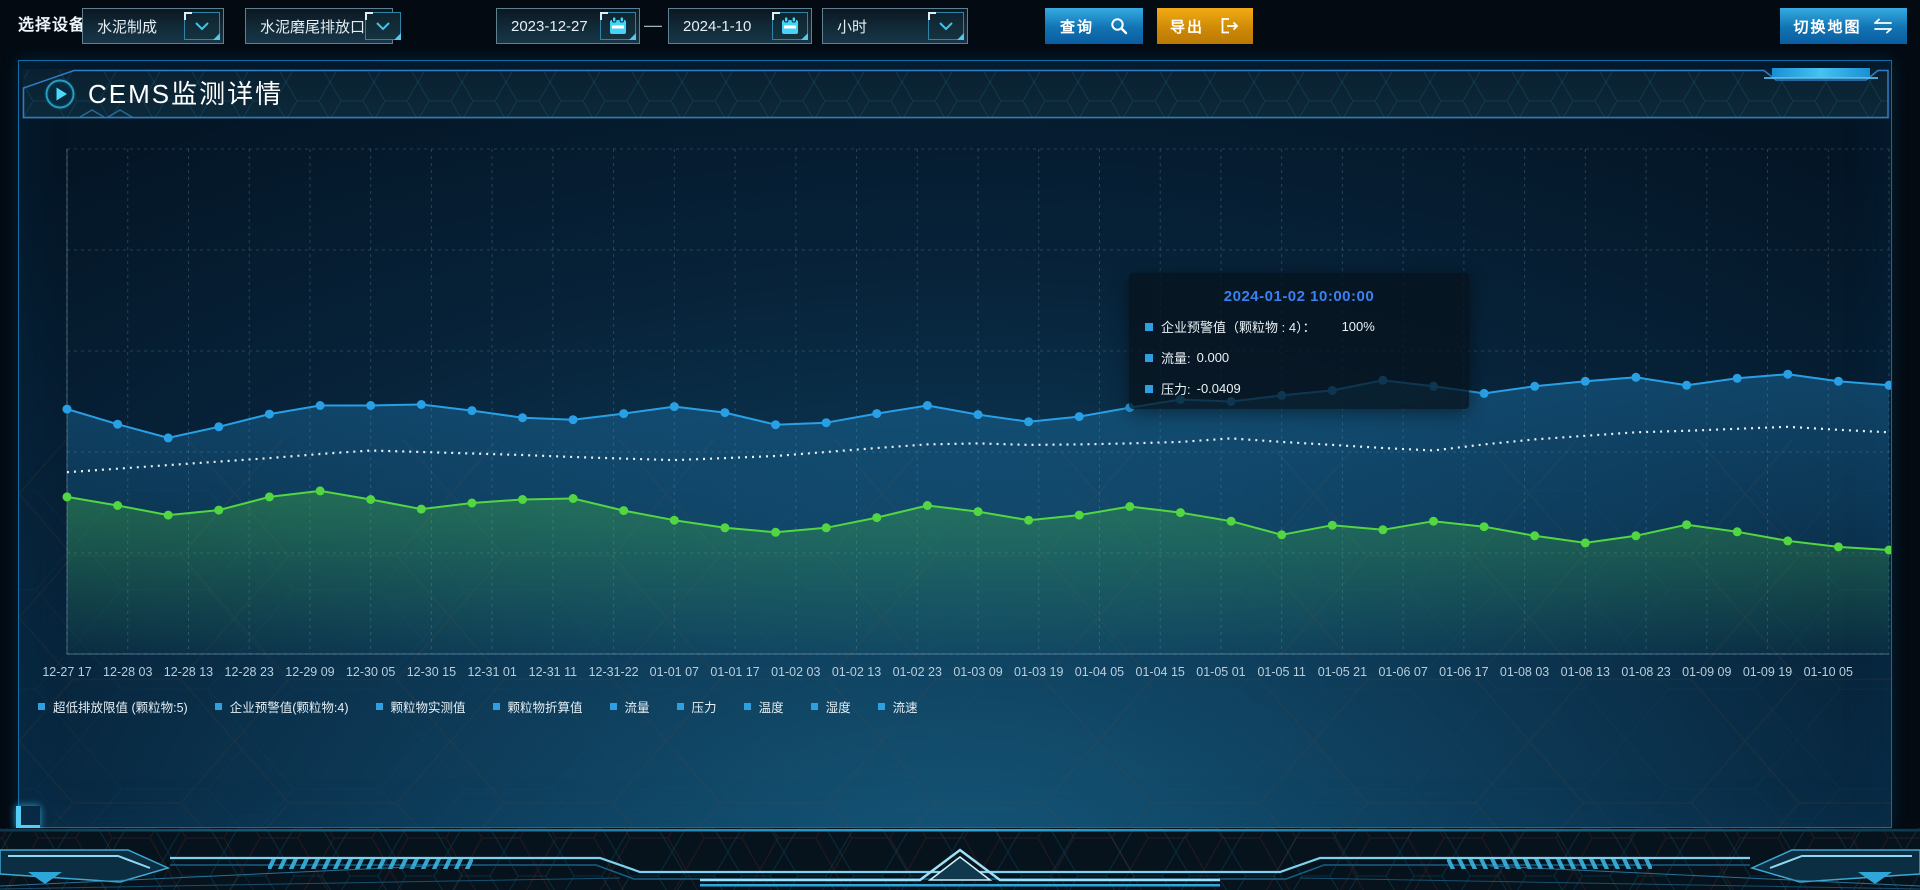 The width and height of the screenshot is (1920, 890). What do you see at coordinates (1213, 357) in the screenshot?
I see `tooltip-flow-value: 0.000` at bounding box center [1213, 357].